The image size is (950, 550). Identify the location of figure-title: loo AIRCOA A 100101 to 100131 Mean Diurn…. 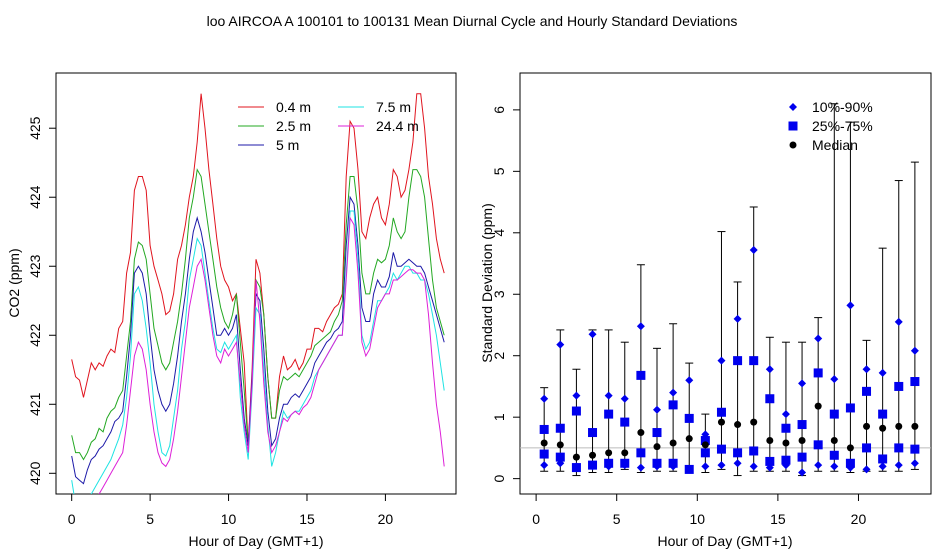
(472, 21).